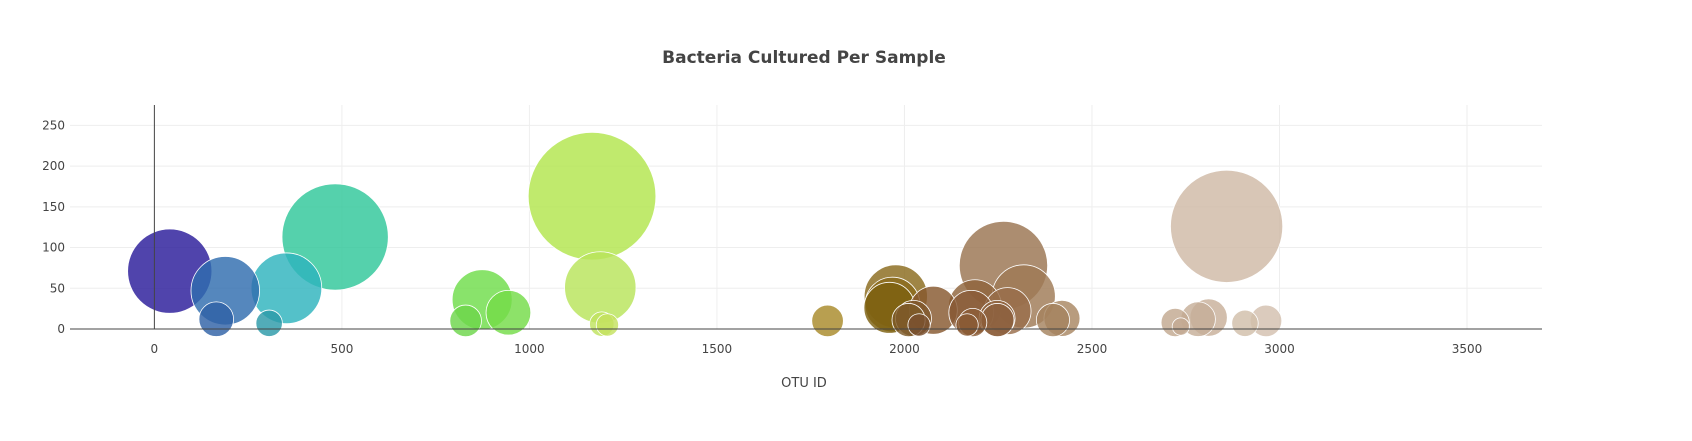  Describe the element at coordinates (1467, 349) in the screenshot. I see `x-tick-label: 3500` at that location.